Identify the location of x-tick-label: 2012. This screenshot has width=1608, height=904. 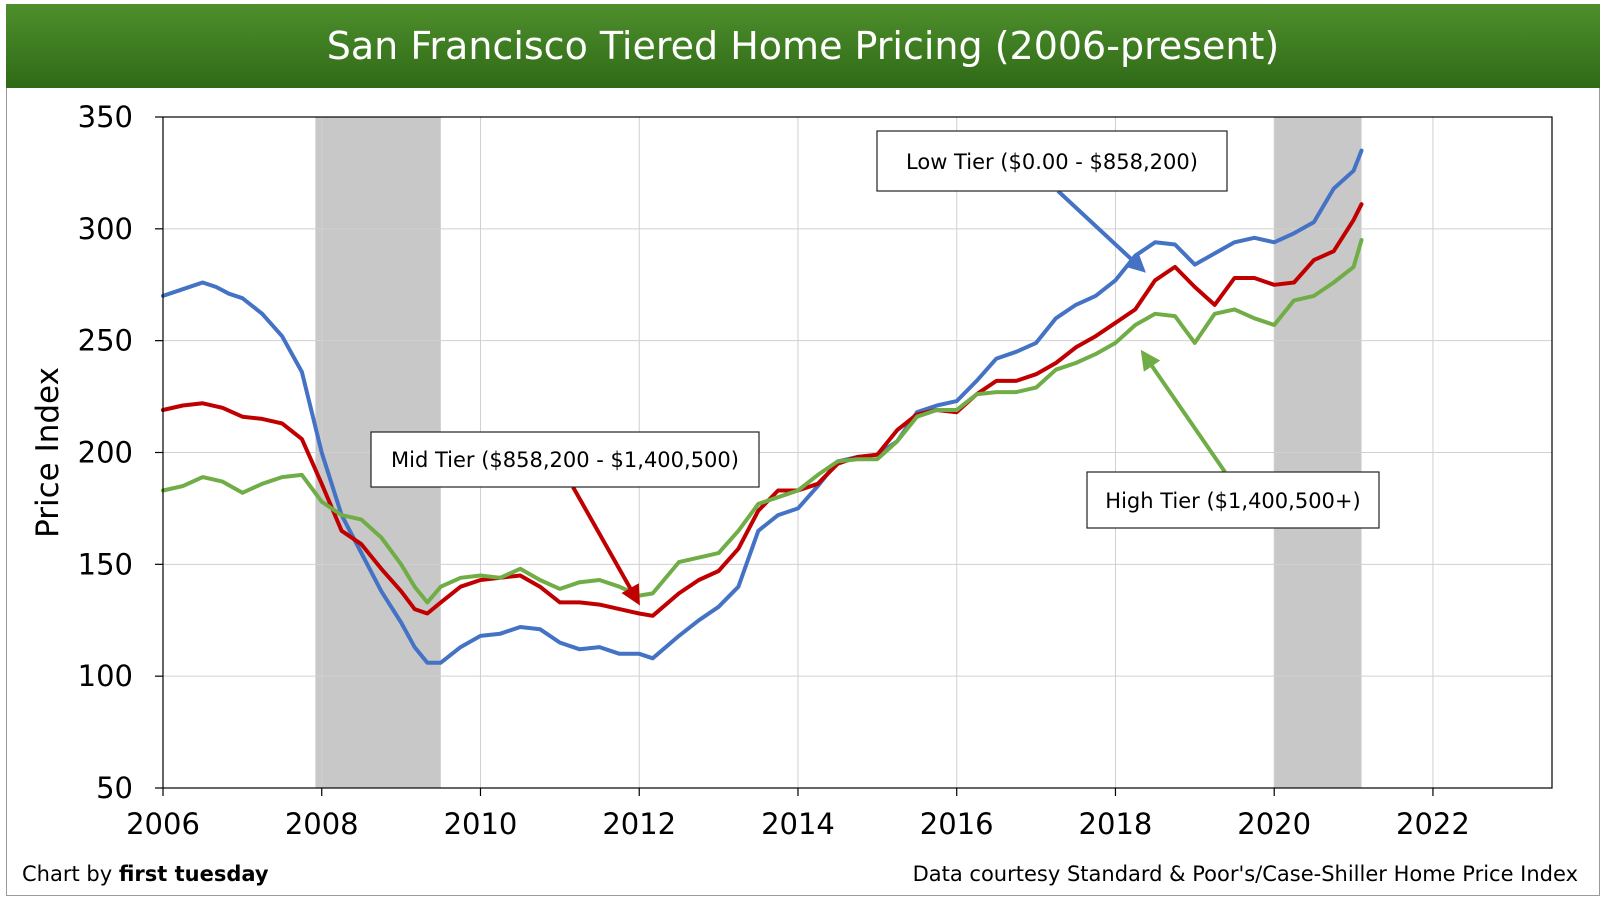
(639, 824).